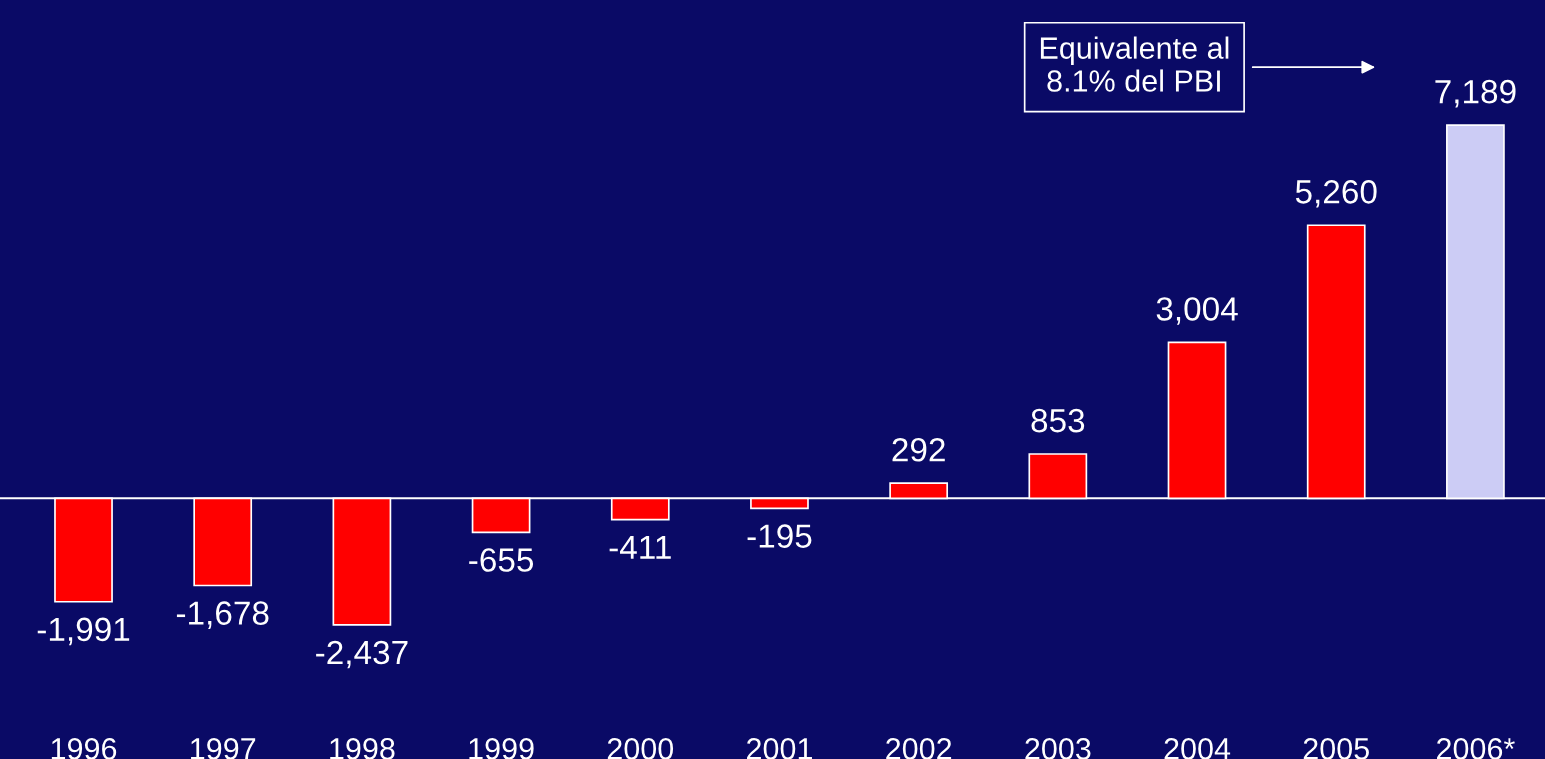  Describe the element at coordinates (1134, 64) in the screenshot. I see `text: Equivalente al 8.1% del PBI` at that location.